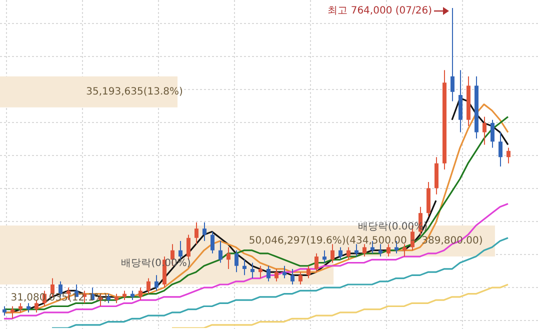  I want to click on band-label: 35,193,635(13.8%), so click(135, 92).